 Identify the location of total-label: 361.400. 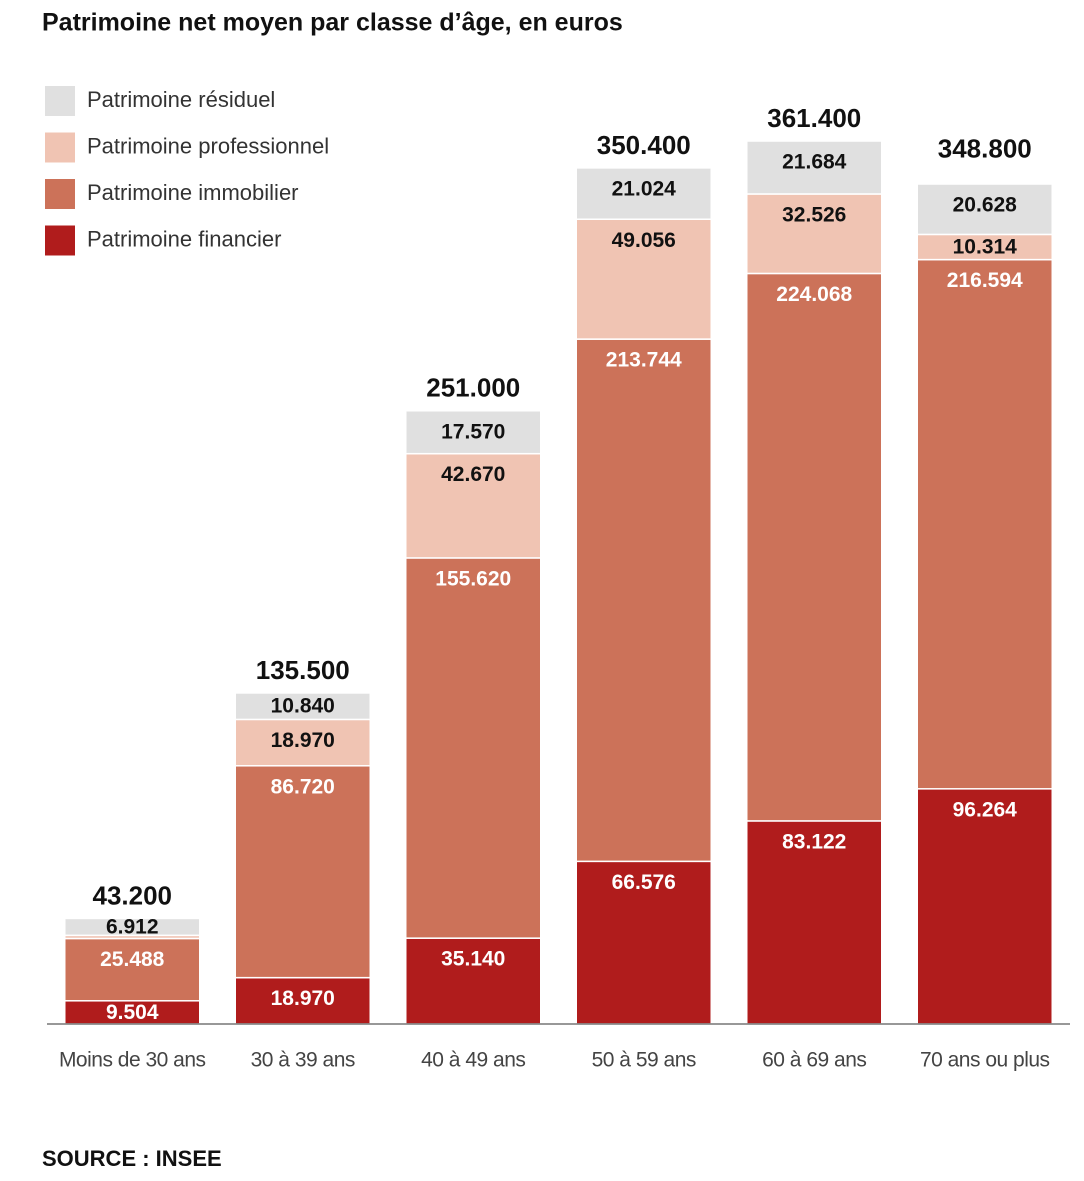
(814, 118).